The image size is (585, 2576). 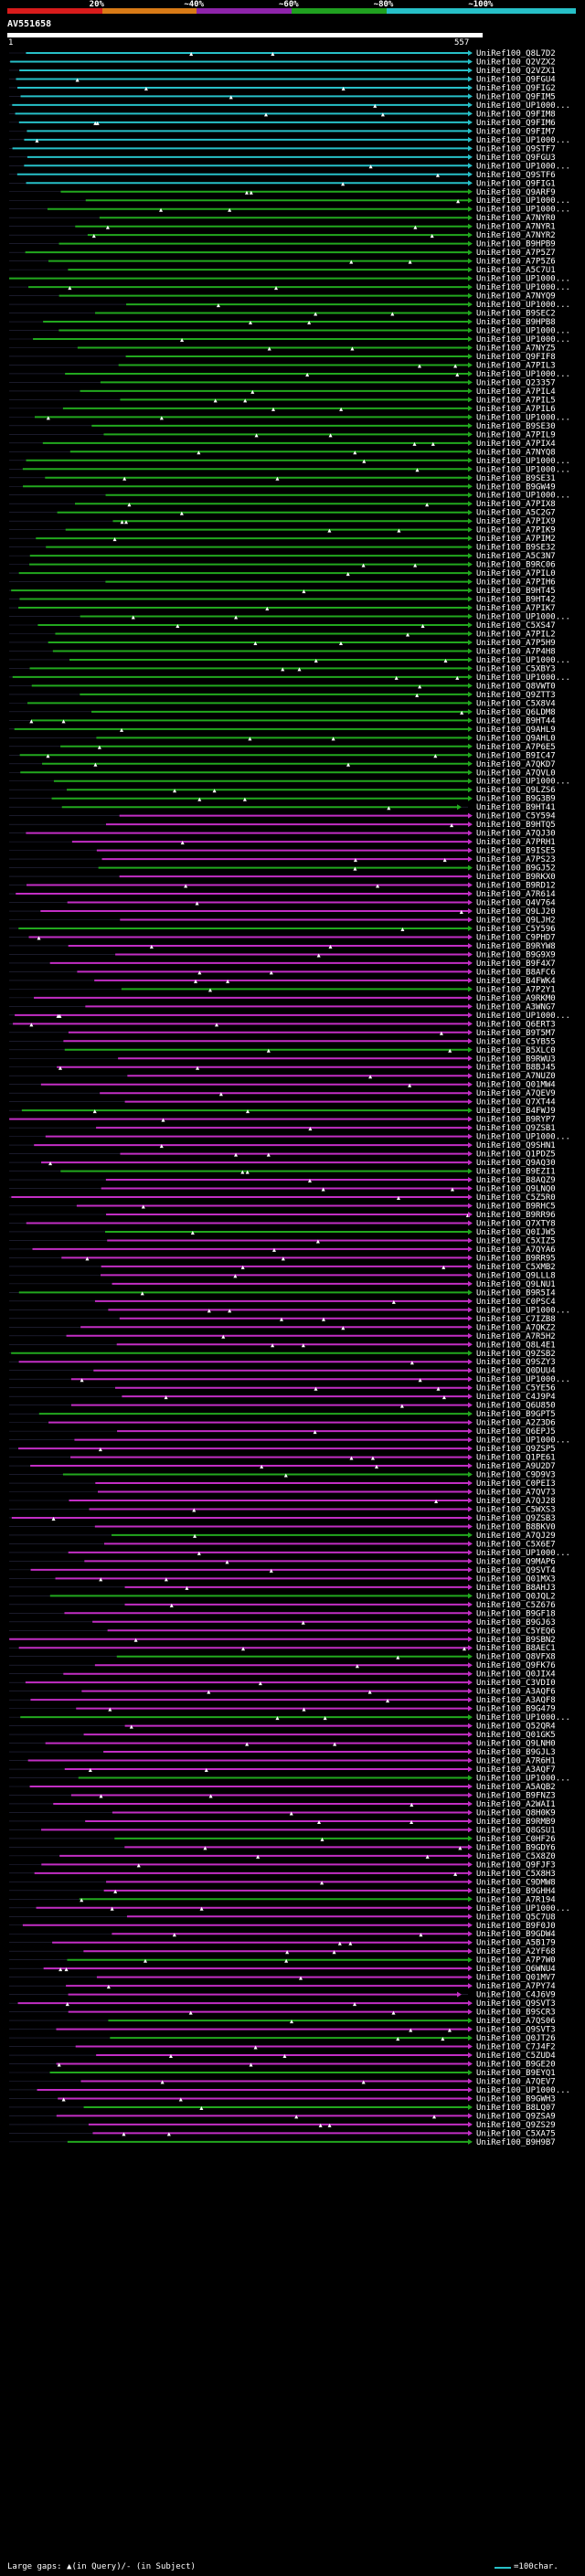 I want to click on hit-label: UniRef100_A7QKD7, so click(x=516, y=764).